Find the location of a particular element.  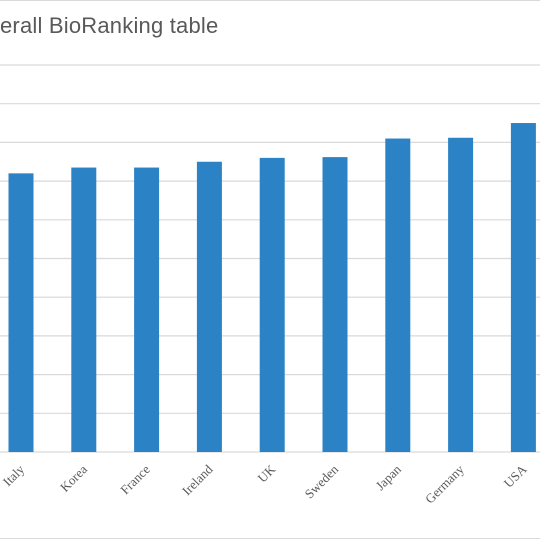

bar-italy is located at coordinates (21, 313).